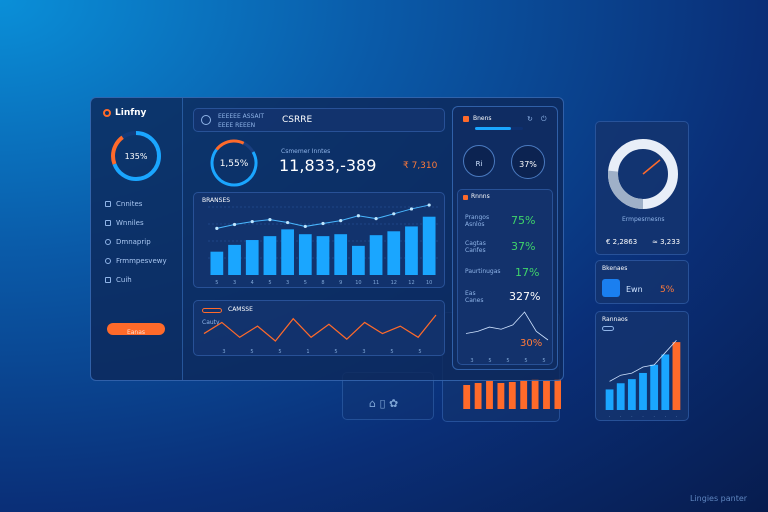 The width and height of the screenshot is (768, 512). Describe the element at coordinates (479, 164) in the screenshot. I see `small-ring-left-label: Ri` at that location.